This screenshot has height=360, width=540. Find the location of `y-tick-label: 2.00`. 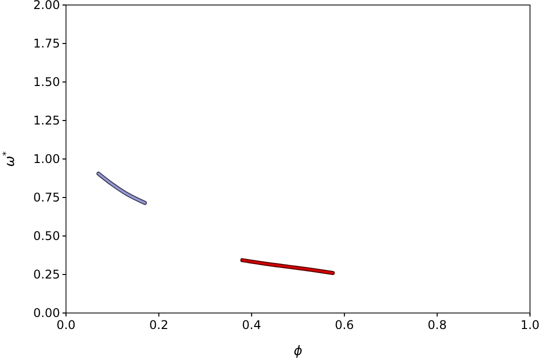

y-tick-label: 2.00 is located at coordinates (46, 6).